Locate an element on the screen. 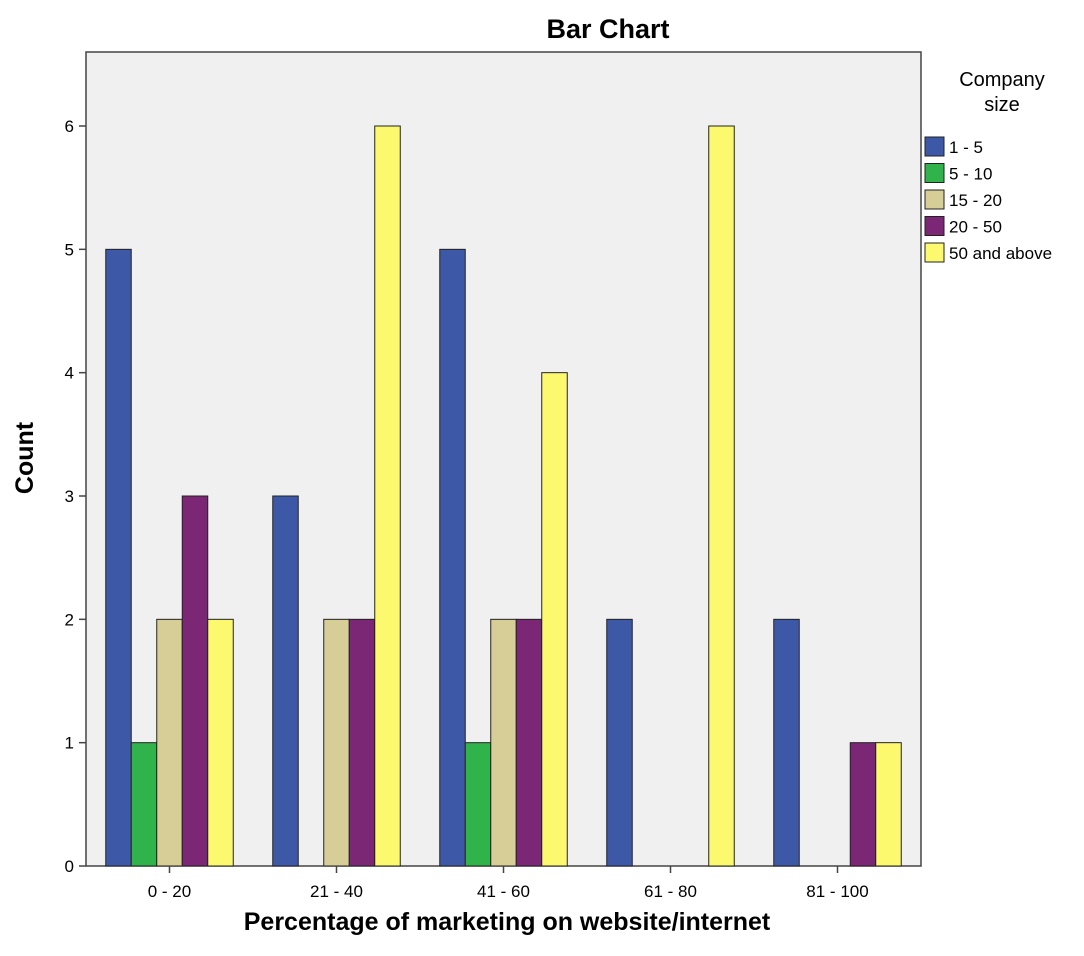  y-tick-label: 5 is located at coordinates (69, 249).